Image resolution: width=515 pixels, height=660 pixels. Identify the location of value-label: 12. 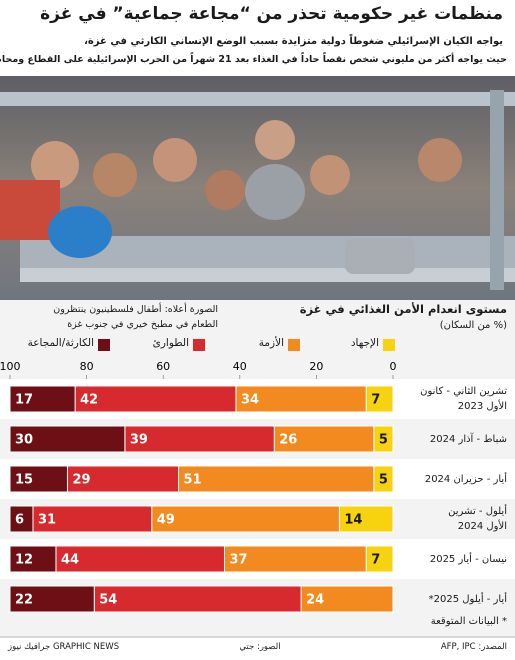
(24, 560).